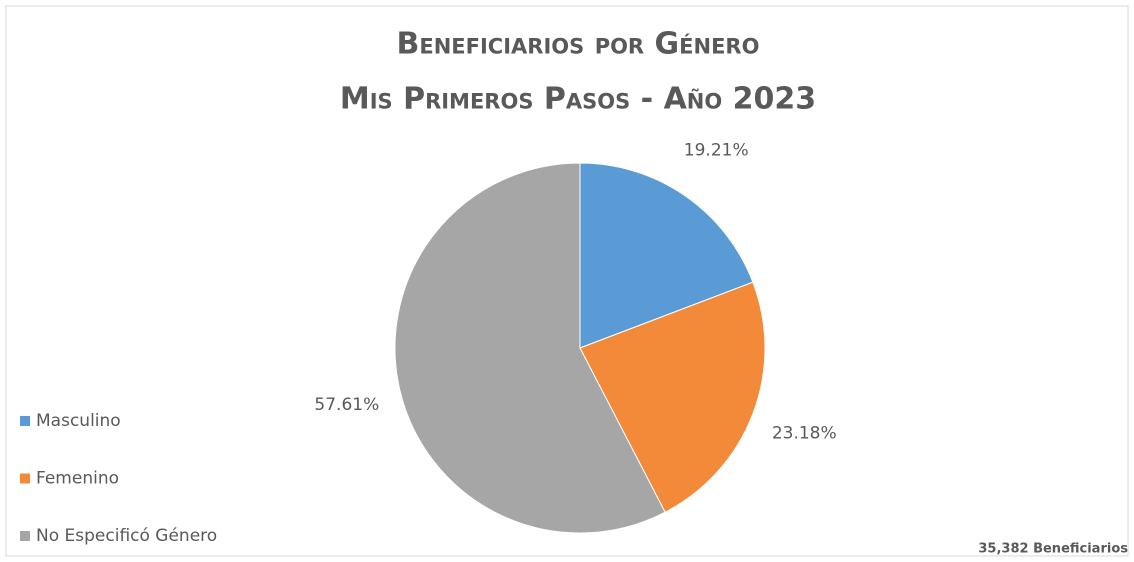 This screenshot has height=562, width=1134. What do you see at coordinates (77, 479) in the screenshot?
I see `legend-label: Femenino` at bounding box center [77, 479].